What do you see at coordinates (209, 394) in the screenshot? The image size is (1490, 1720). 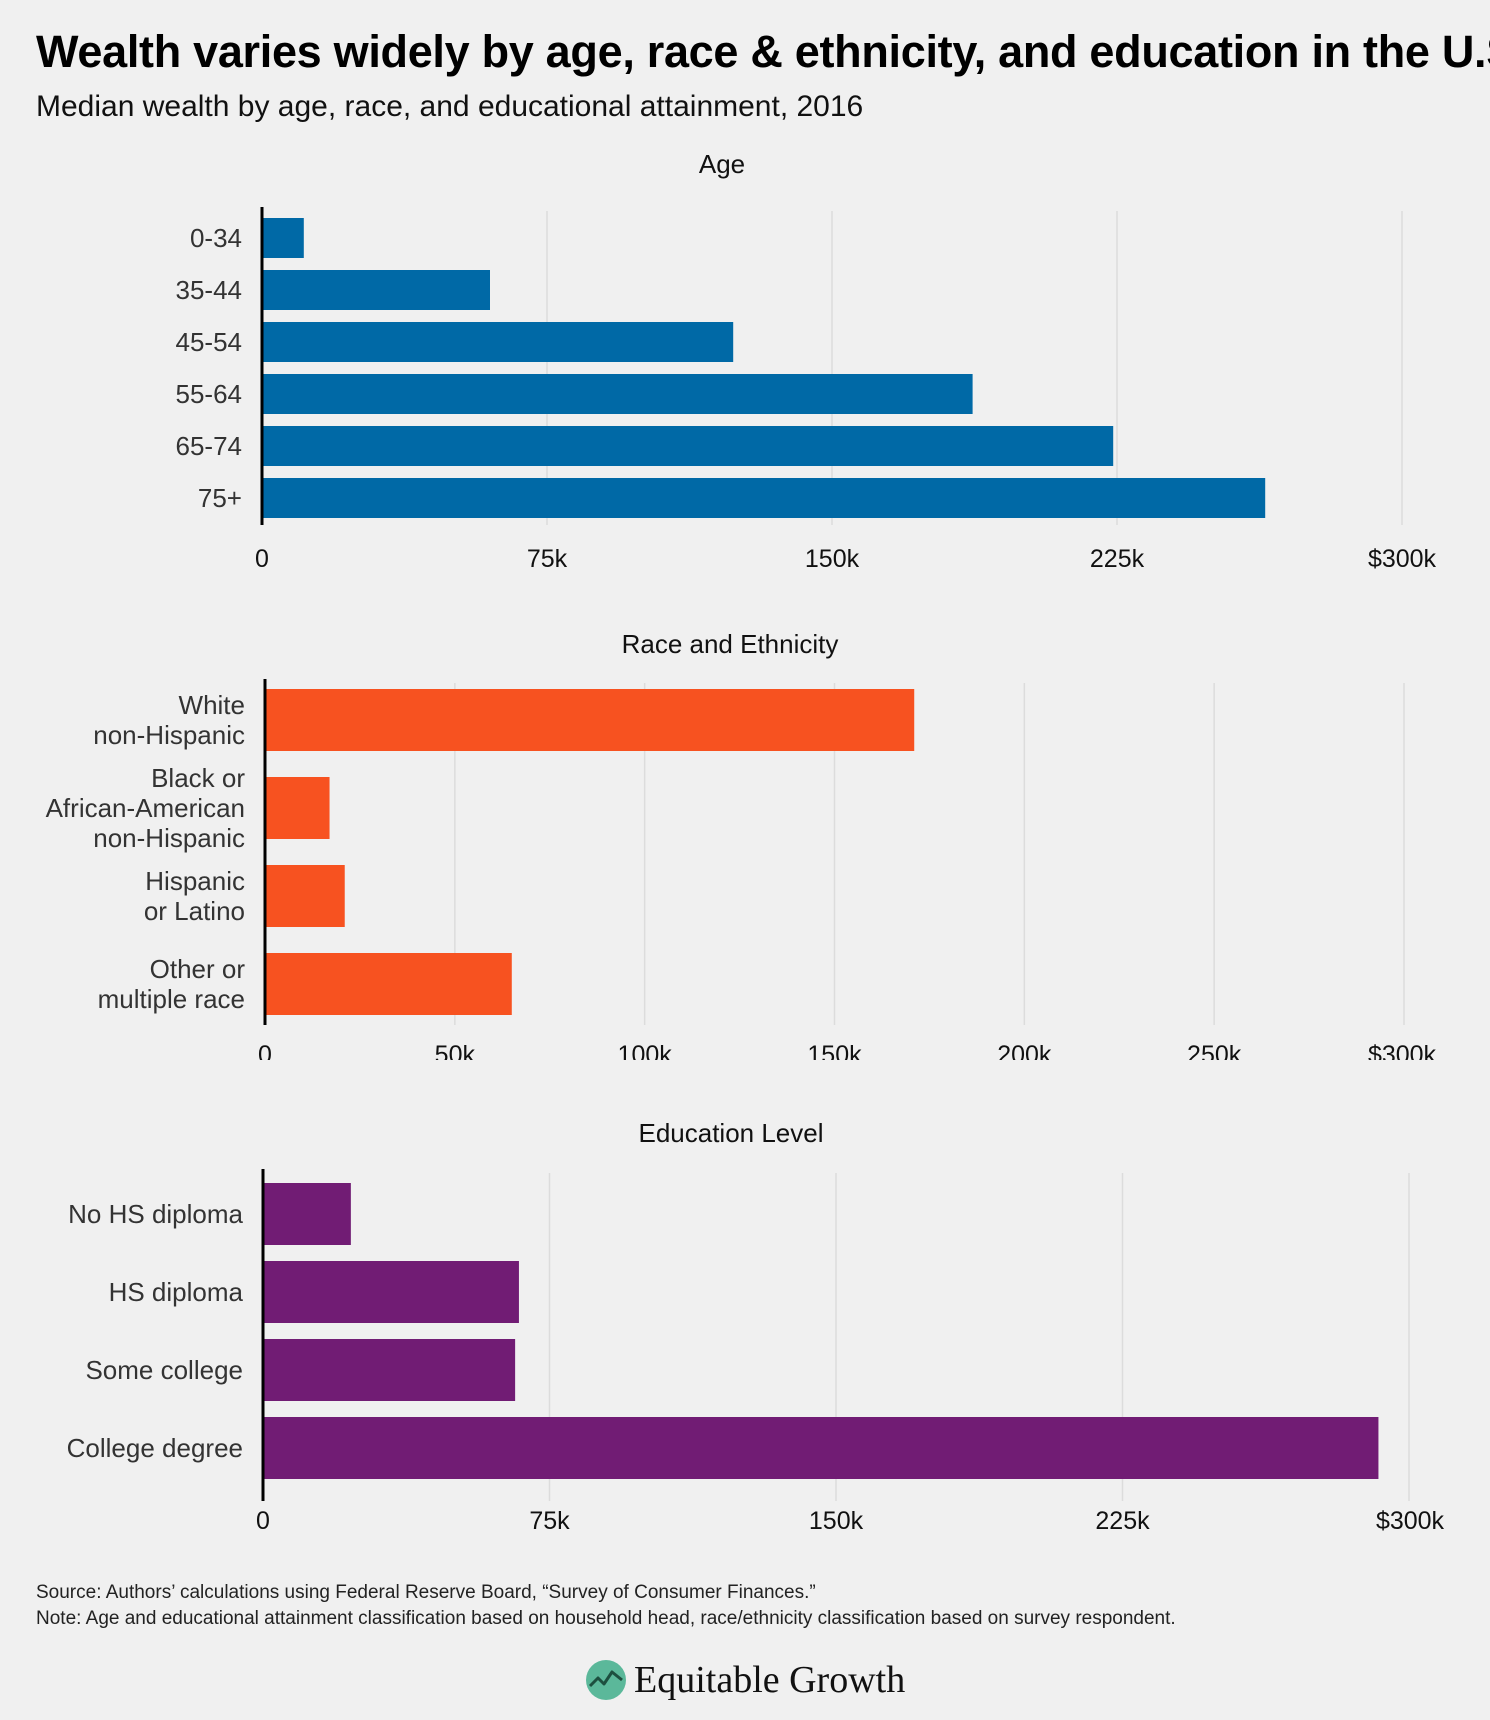 I see `chart-0-category-label: 55-64` at bounding box center [209, 394].